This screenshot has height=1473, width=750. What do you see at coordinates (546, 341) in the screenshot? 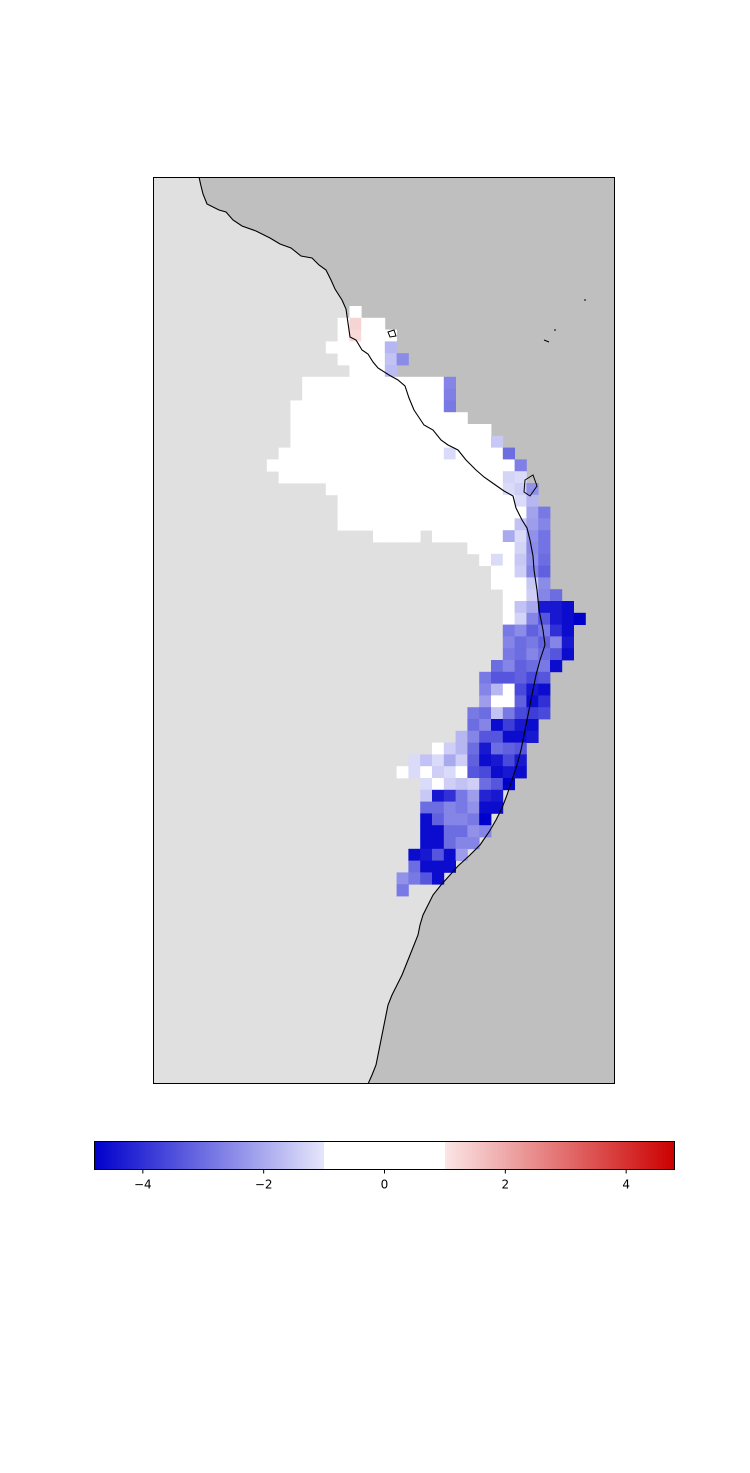
I see `island-outline` at bounding box center [546, 341].